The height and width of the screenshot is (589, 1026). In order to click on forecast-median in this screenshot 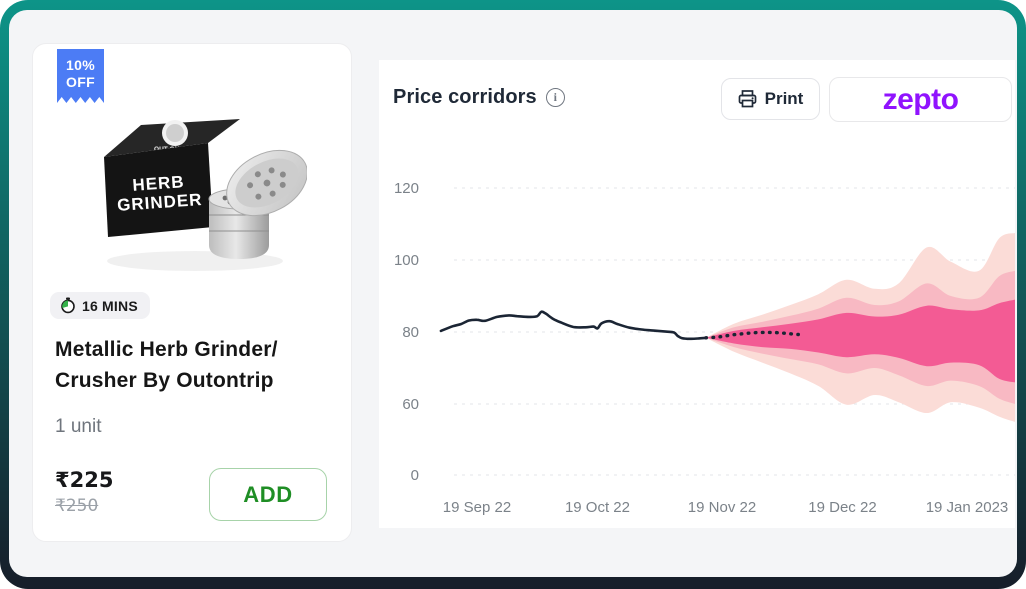, I will do `click(752, 335)`.